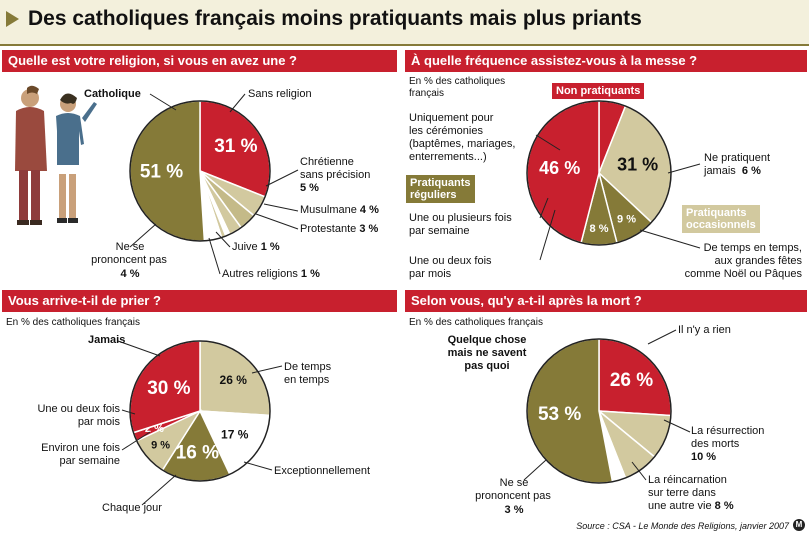 This screenshot has width=809, height=534. I want to click on label-autres: Autres religions 1 %, so click(271, 274).